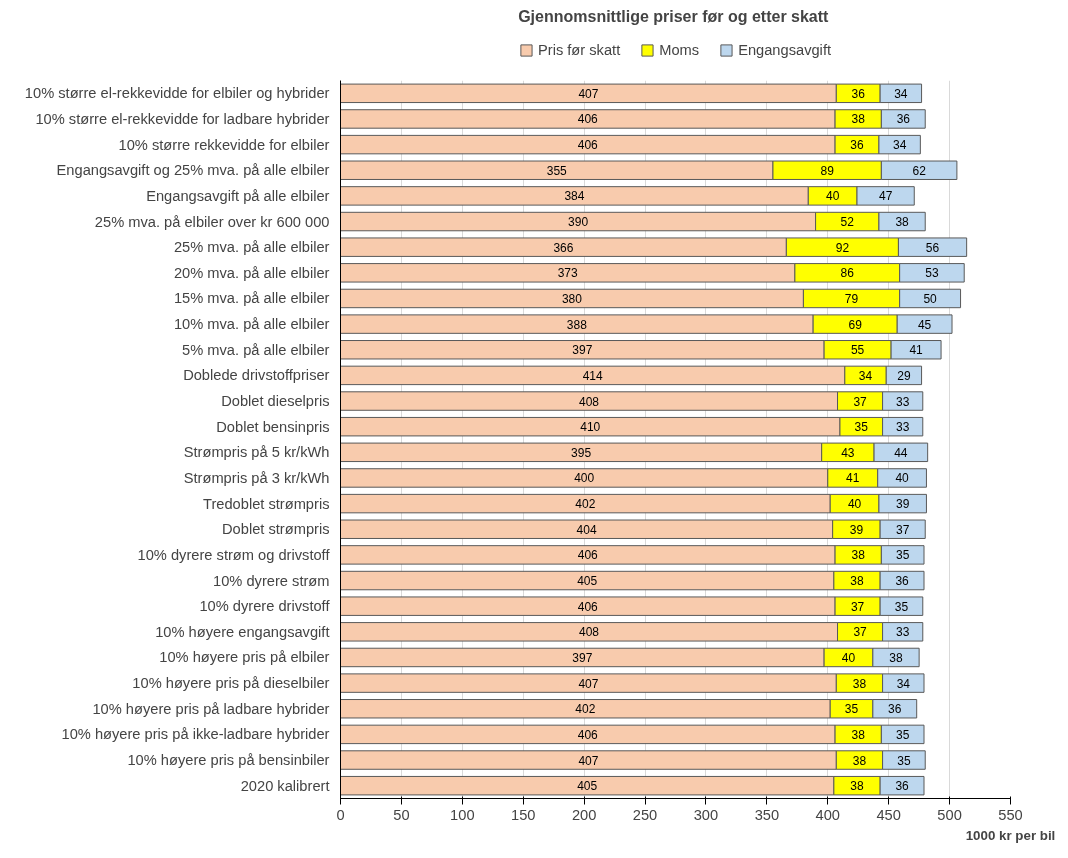  What do you see at coordinates (785, 49) in the screenshot?
I see `legend-label: Engangsavgift` at bounding box center [785, 49].